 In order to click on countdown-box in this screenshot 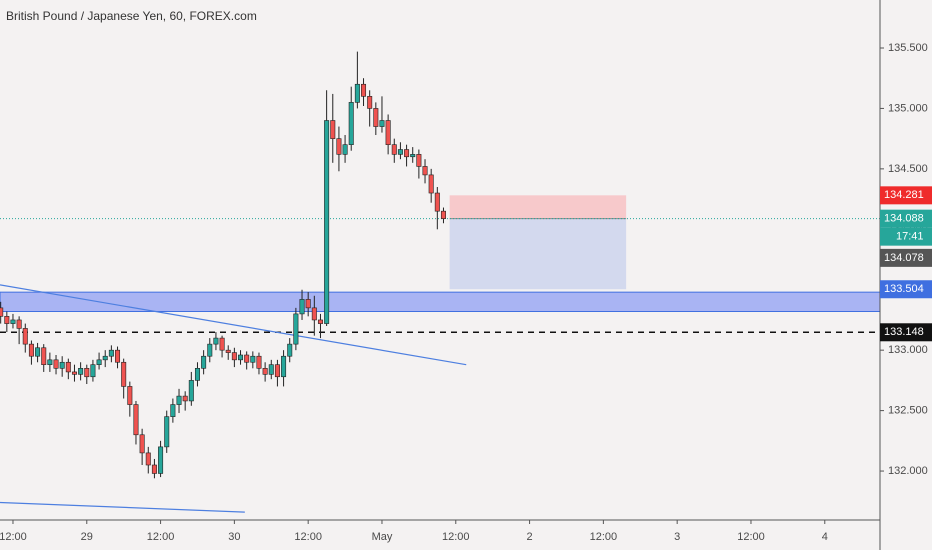, I will do `click(906, 236)`.